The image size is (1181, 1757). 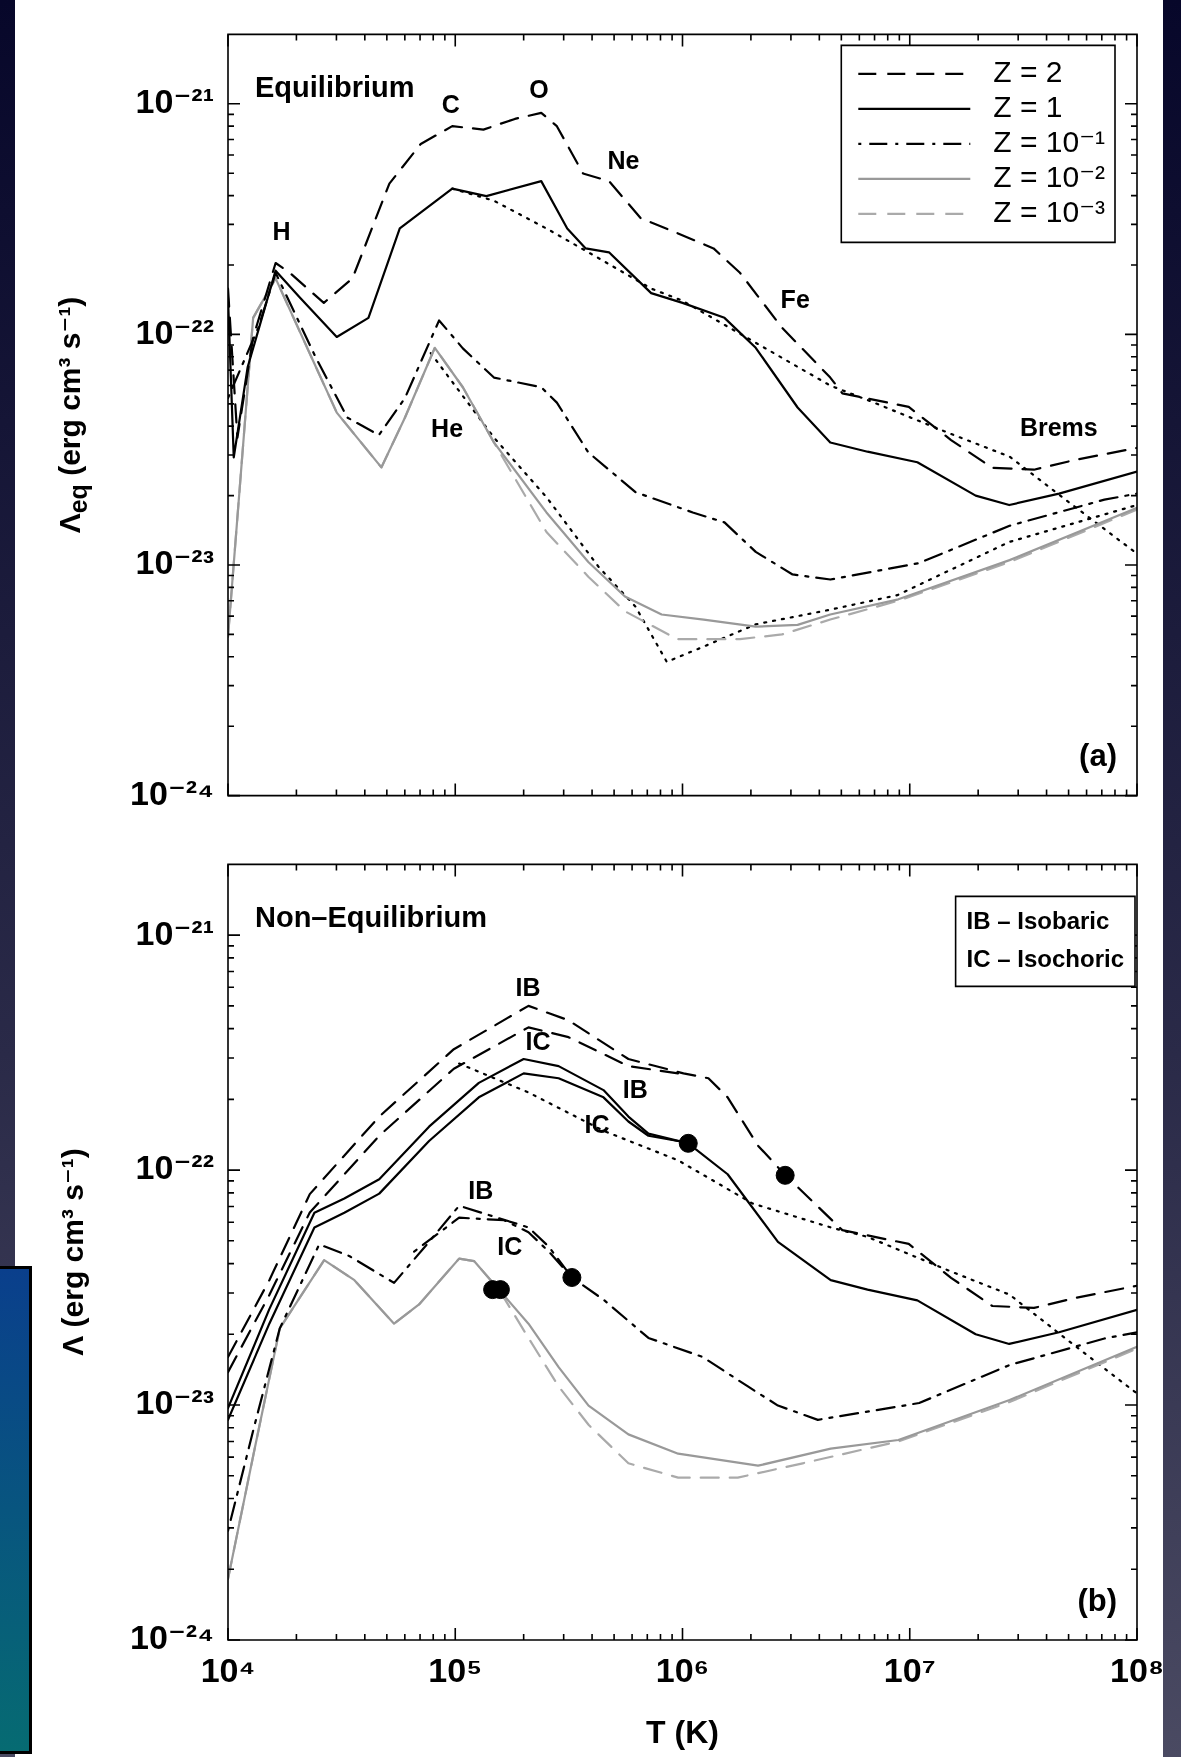 What do you see at coordinates (623, 160) in the screenshot?
I see `annotation: Ne` at bounding box center [623, 160].